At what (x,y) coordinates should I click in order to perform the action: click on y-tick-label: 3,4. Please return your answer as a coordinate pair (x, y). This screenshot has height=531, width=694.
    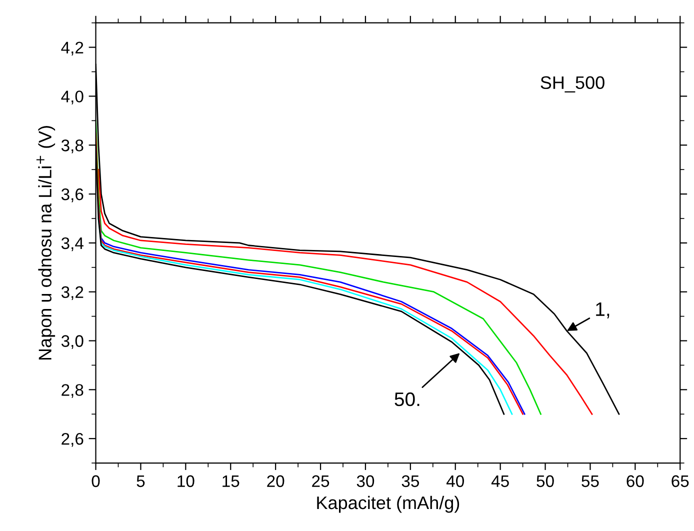
    Looking at the image, I should click on (72, 244).